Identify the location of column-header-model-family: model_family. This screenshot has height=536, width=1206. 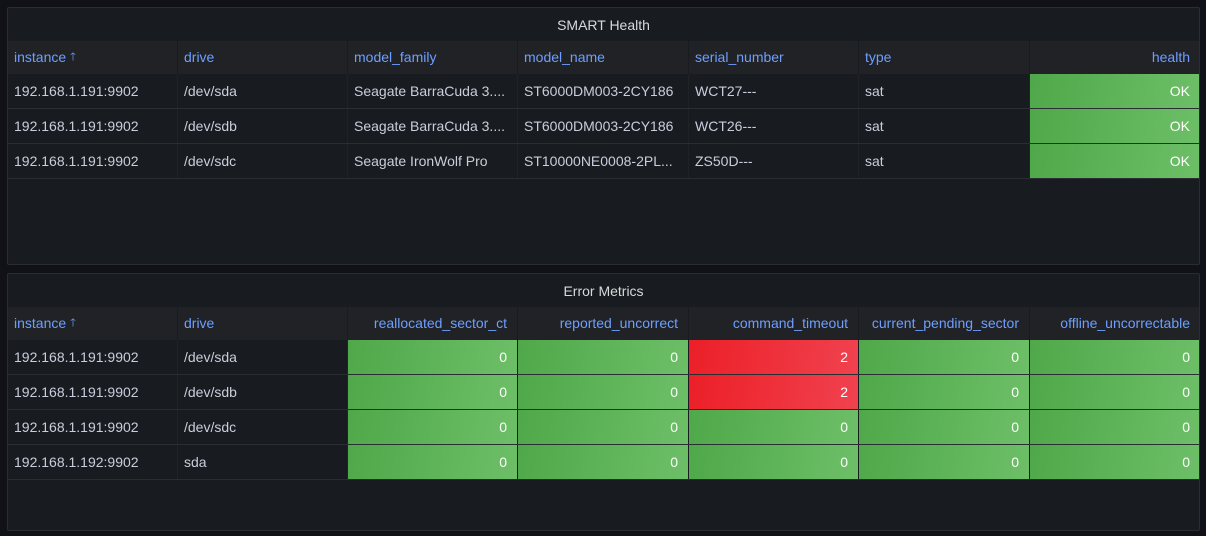
(433, 57).